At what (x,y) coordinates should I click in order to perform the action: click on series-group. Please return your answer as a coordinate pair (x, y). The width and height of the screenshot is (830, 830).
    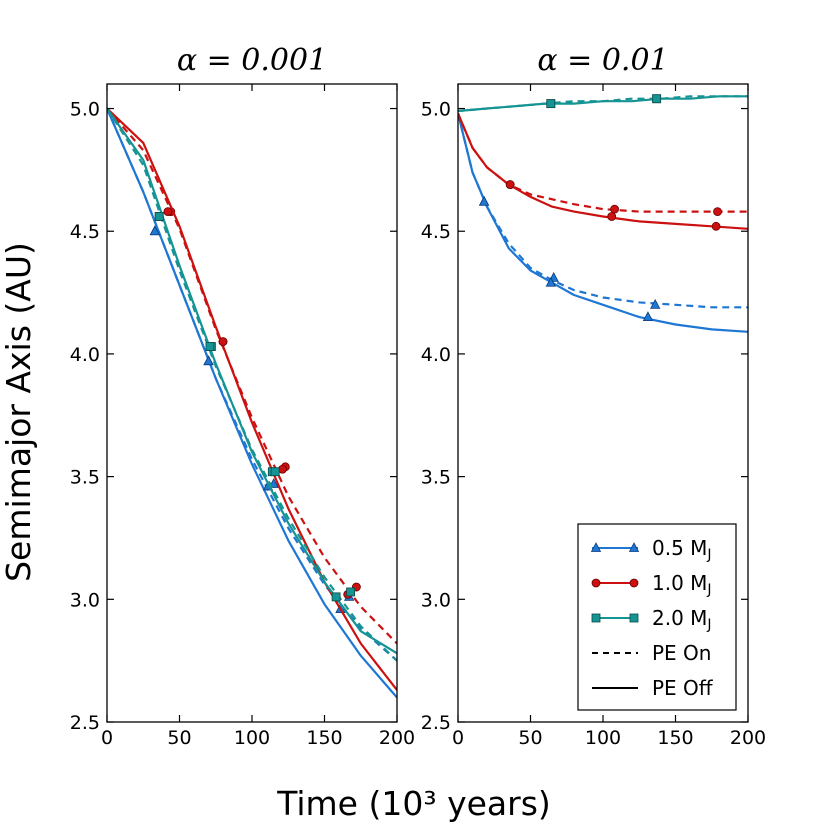
    Looking at the image, I should click on (603, 213).